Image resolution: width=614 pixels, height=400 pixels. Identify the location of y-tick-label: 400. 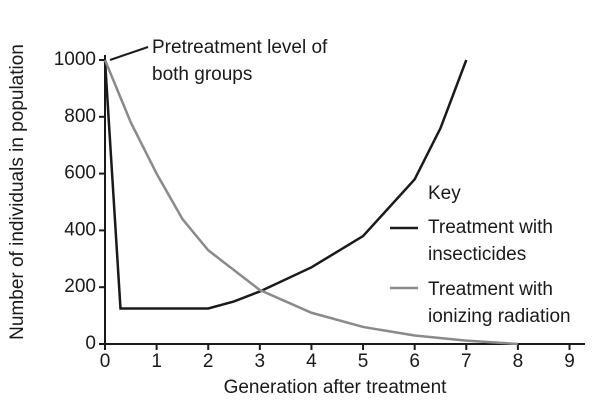
(80, 229).